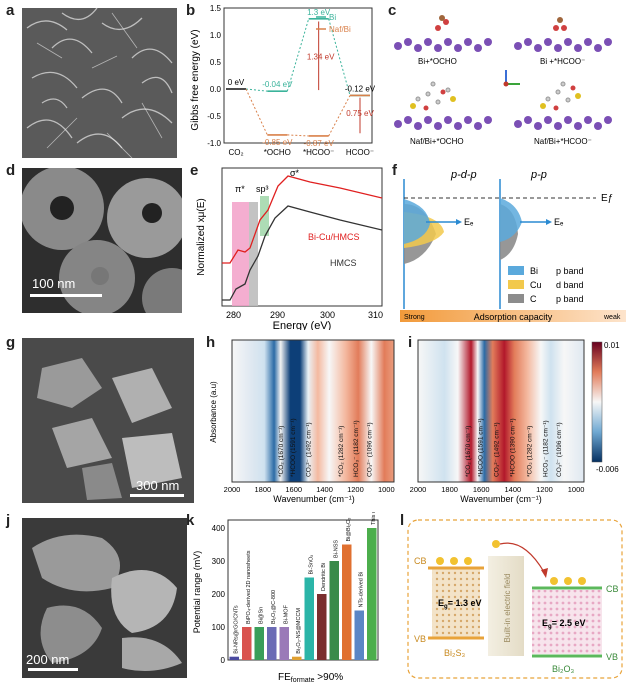 The height and width of the screenshot is (687, 632). Describe the element at coordinates (216, 89) in the screenshot. I see `gibbs-ytick: 0.0` at that location.